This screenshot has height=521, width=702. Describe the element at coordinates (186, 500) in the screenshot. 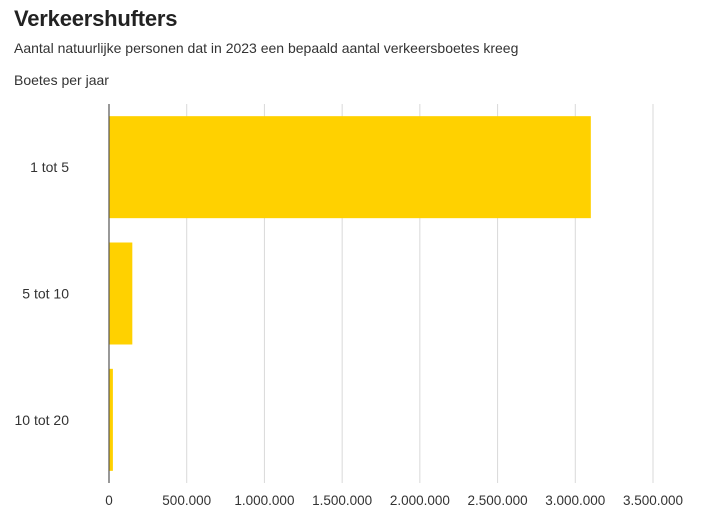

I see `x-tick-label-1: 500.000` at that location.